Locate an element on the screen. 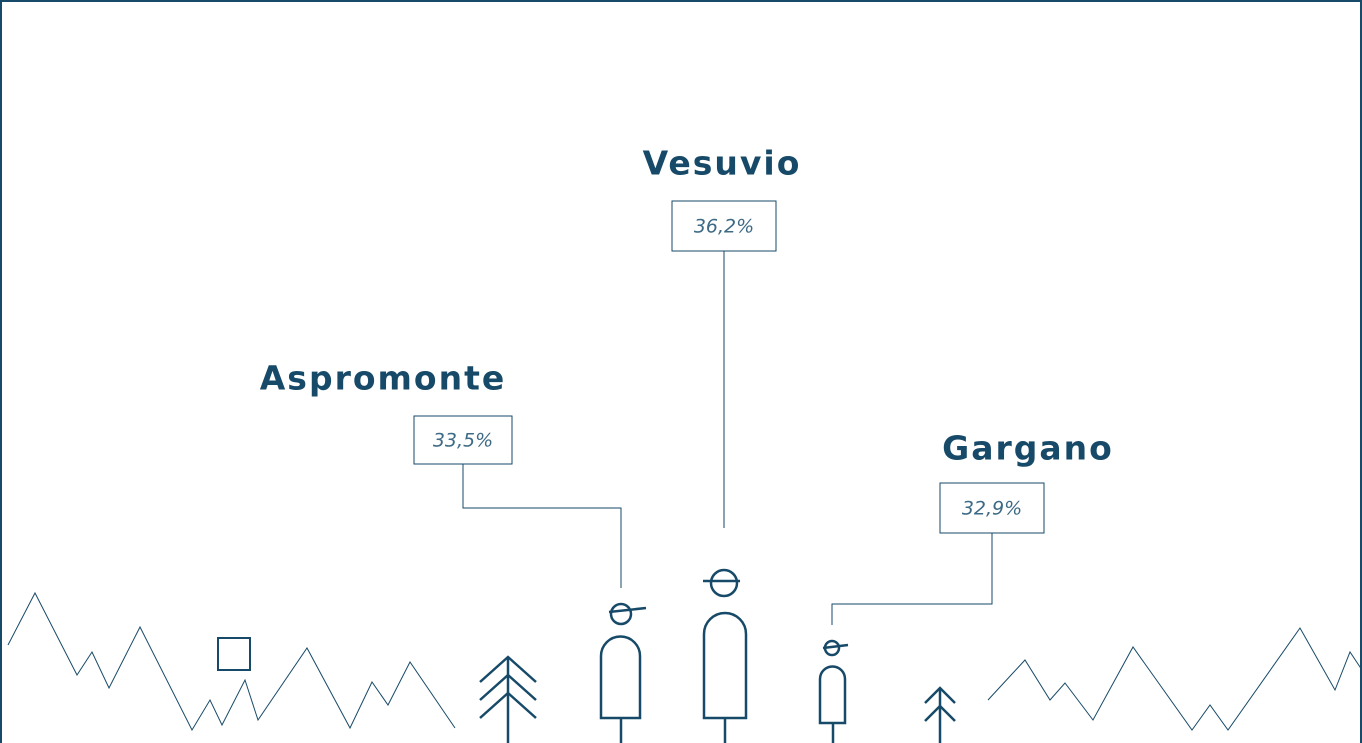 The image size is (1362, 743). value-label: 32,9% is located at coordinates (992, 509).